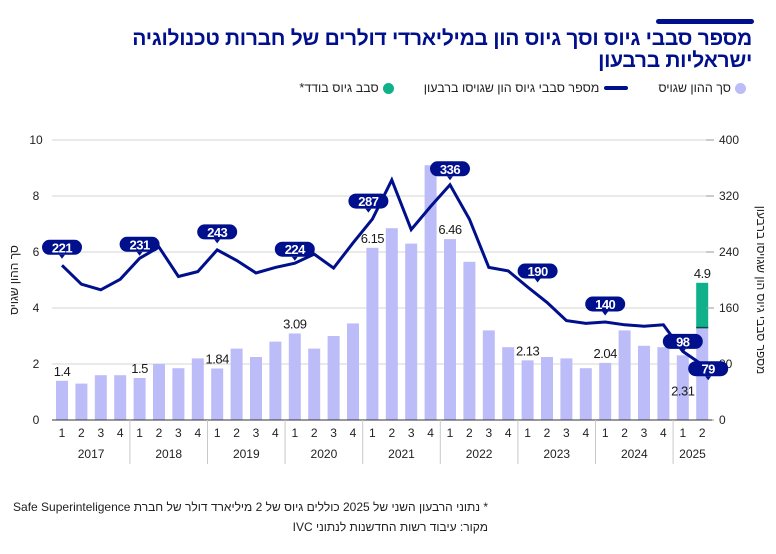 This screenshot has height=554, width=776. Describe the element at coordinates (692, 454) in the screenshot. I see `x-year-label: 2025` at that location.